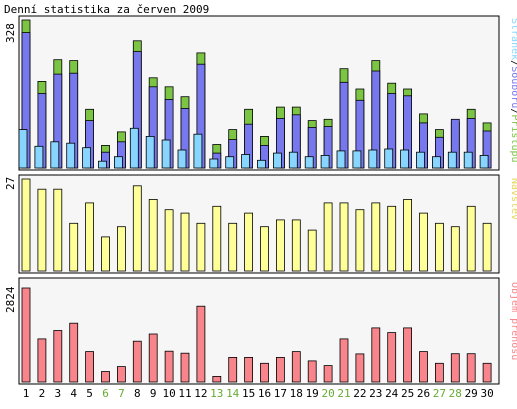  What do you see at coordinates (423, 393) in the screenshot?
I see `day-label: 26` at bounding box center [423, 393].